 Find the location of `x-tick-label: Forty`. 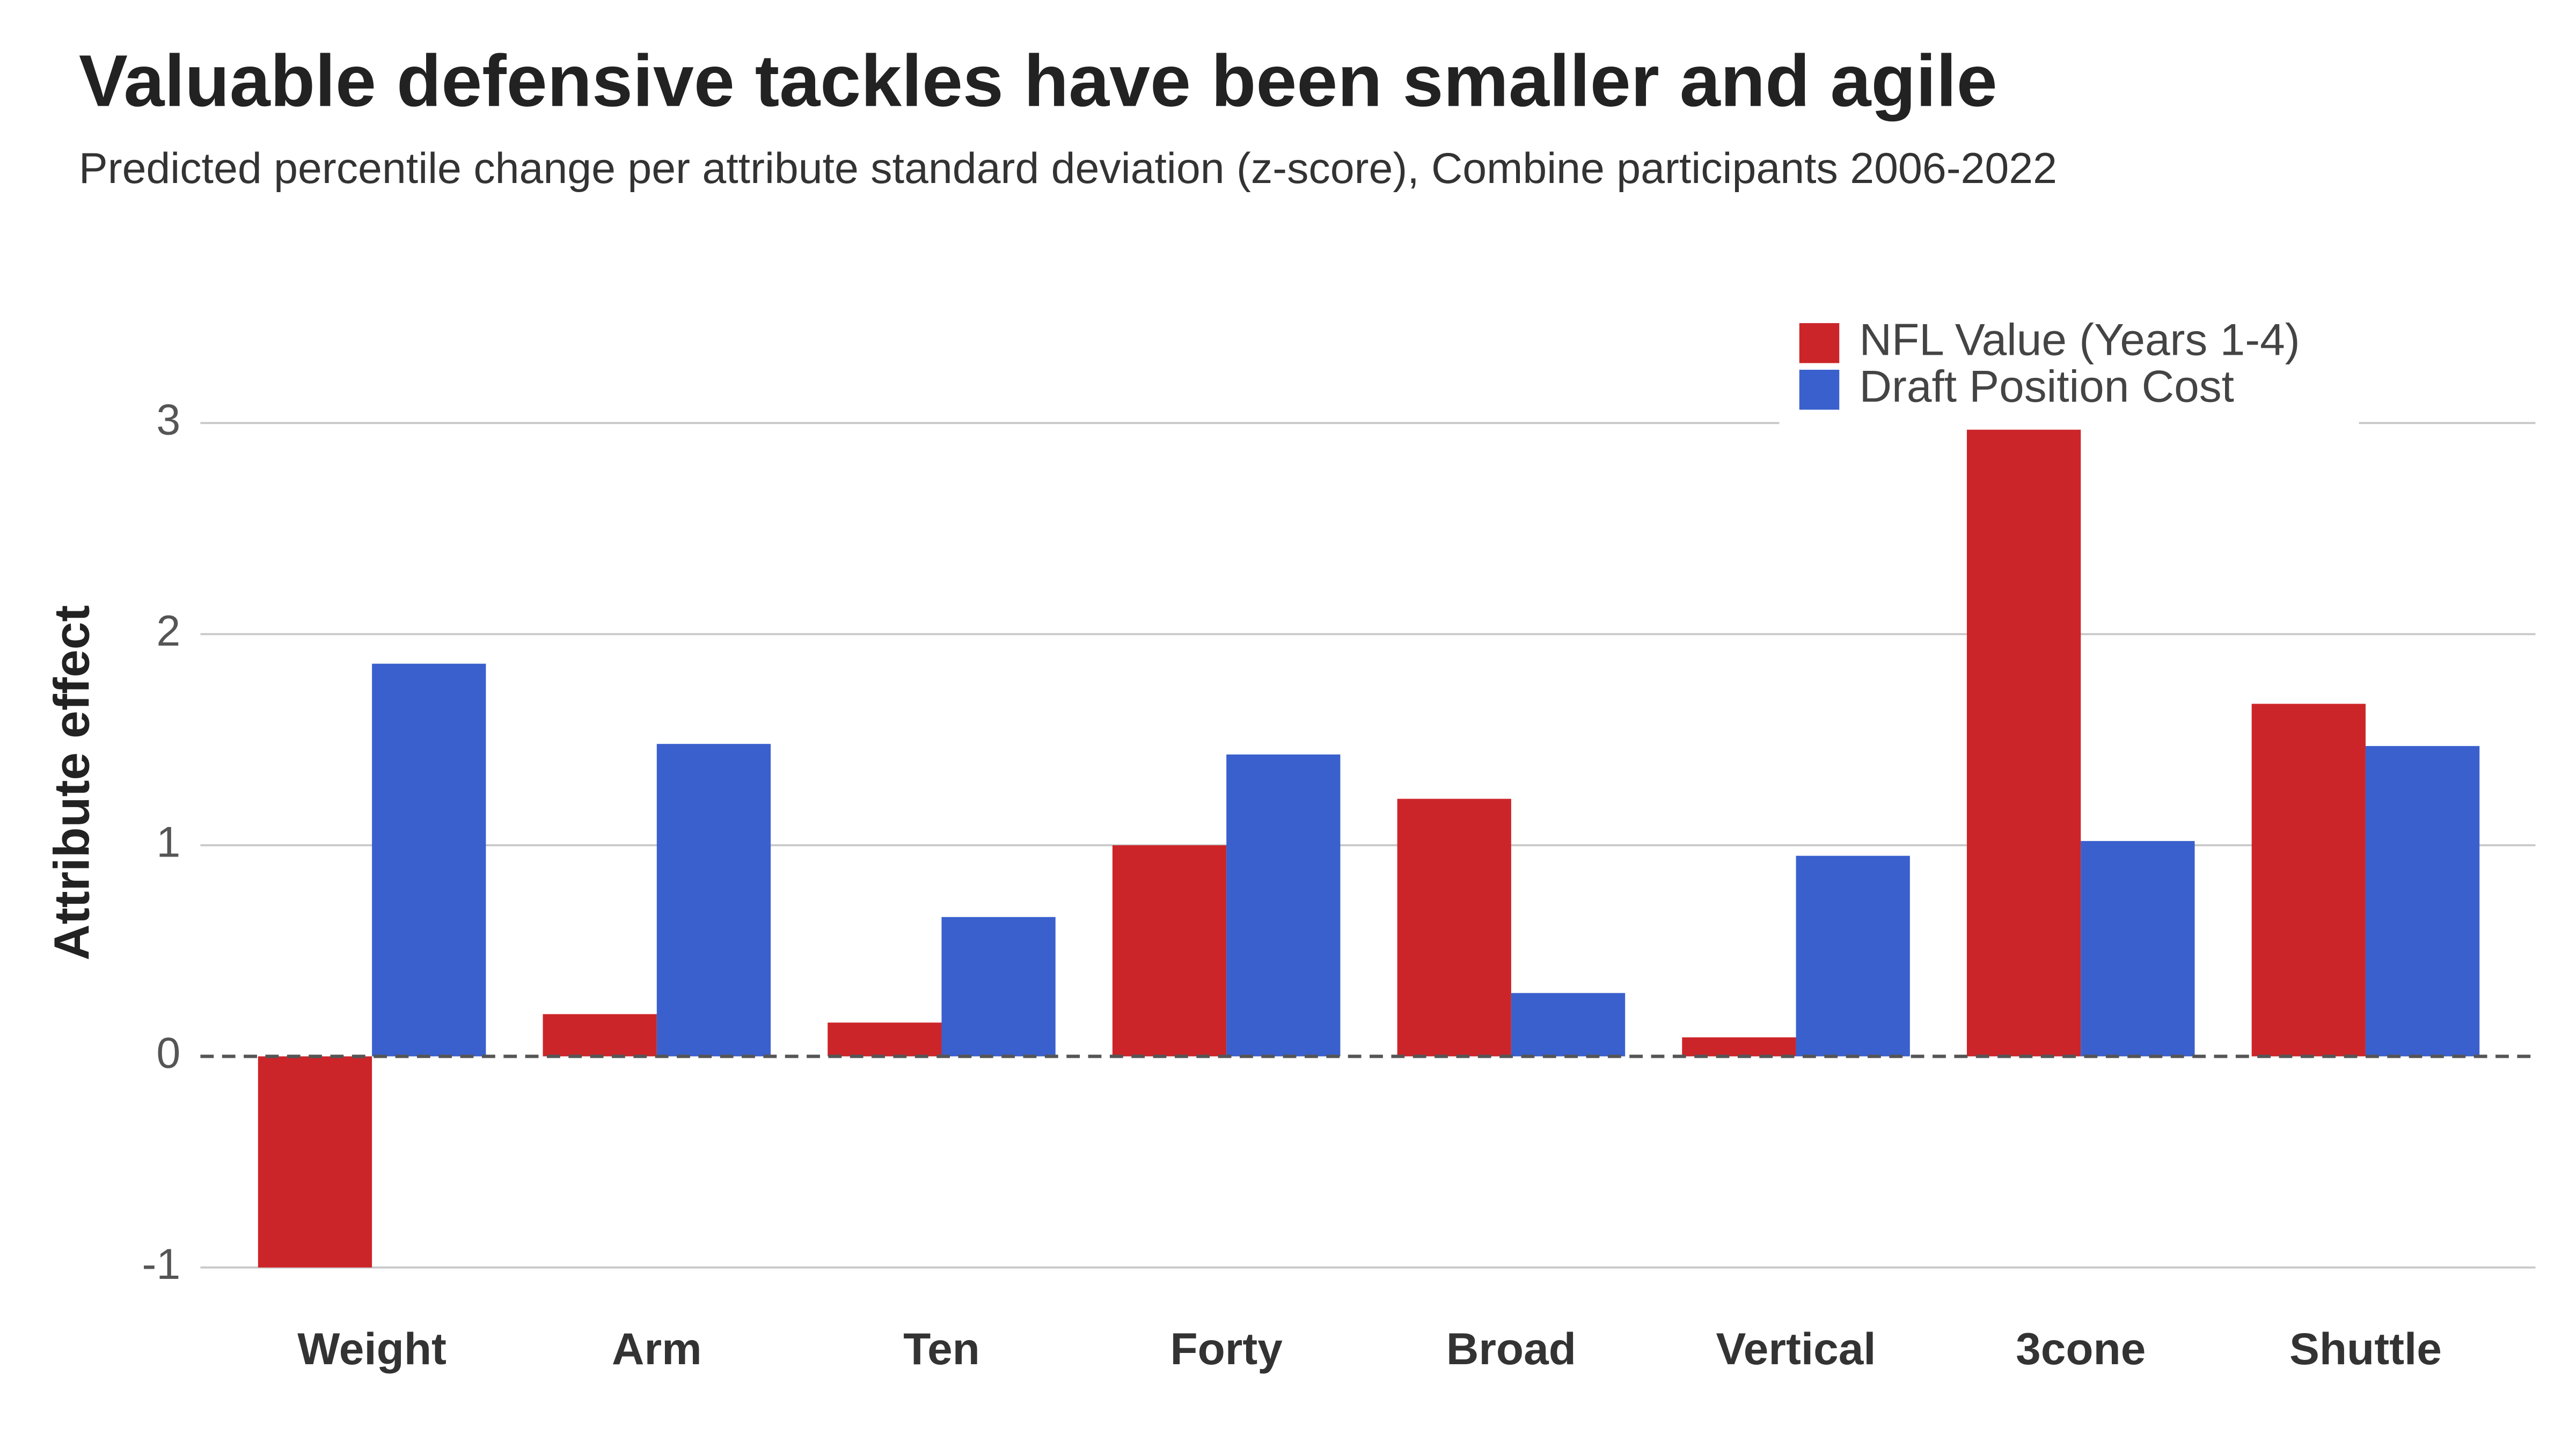

x-tick-label: Forty is located at coordinates (1226, 1348).